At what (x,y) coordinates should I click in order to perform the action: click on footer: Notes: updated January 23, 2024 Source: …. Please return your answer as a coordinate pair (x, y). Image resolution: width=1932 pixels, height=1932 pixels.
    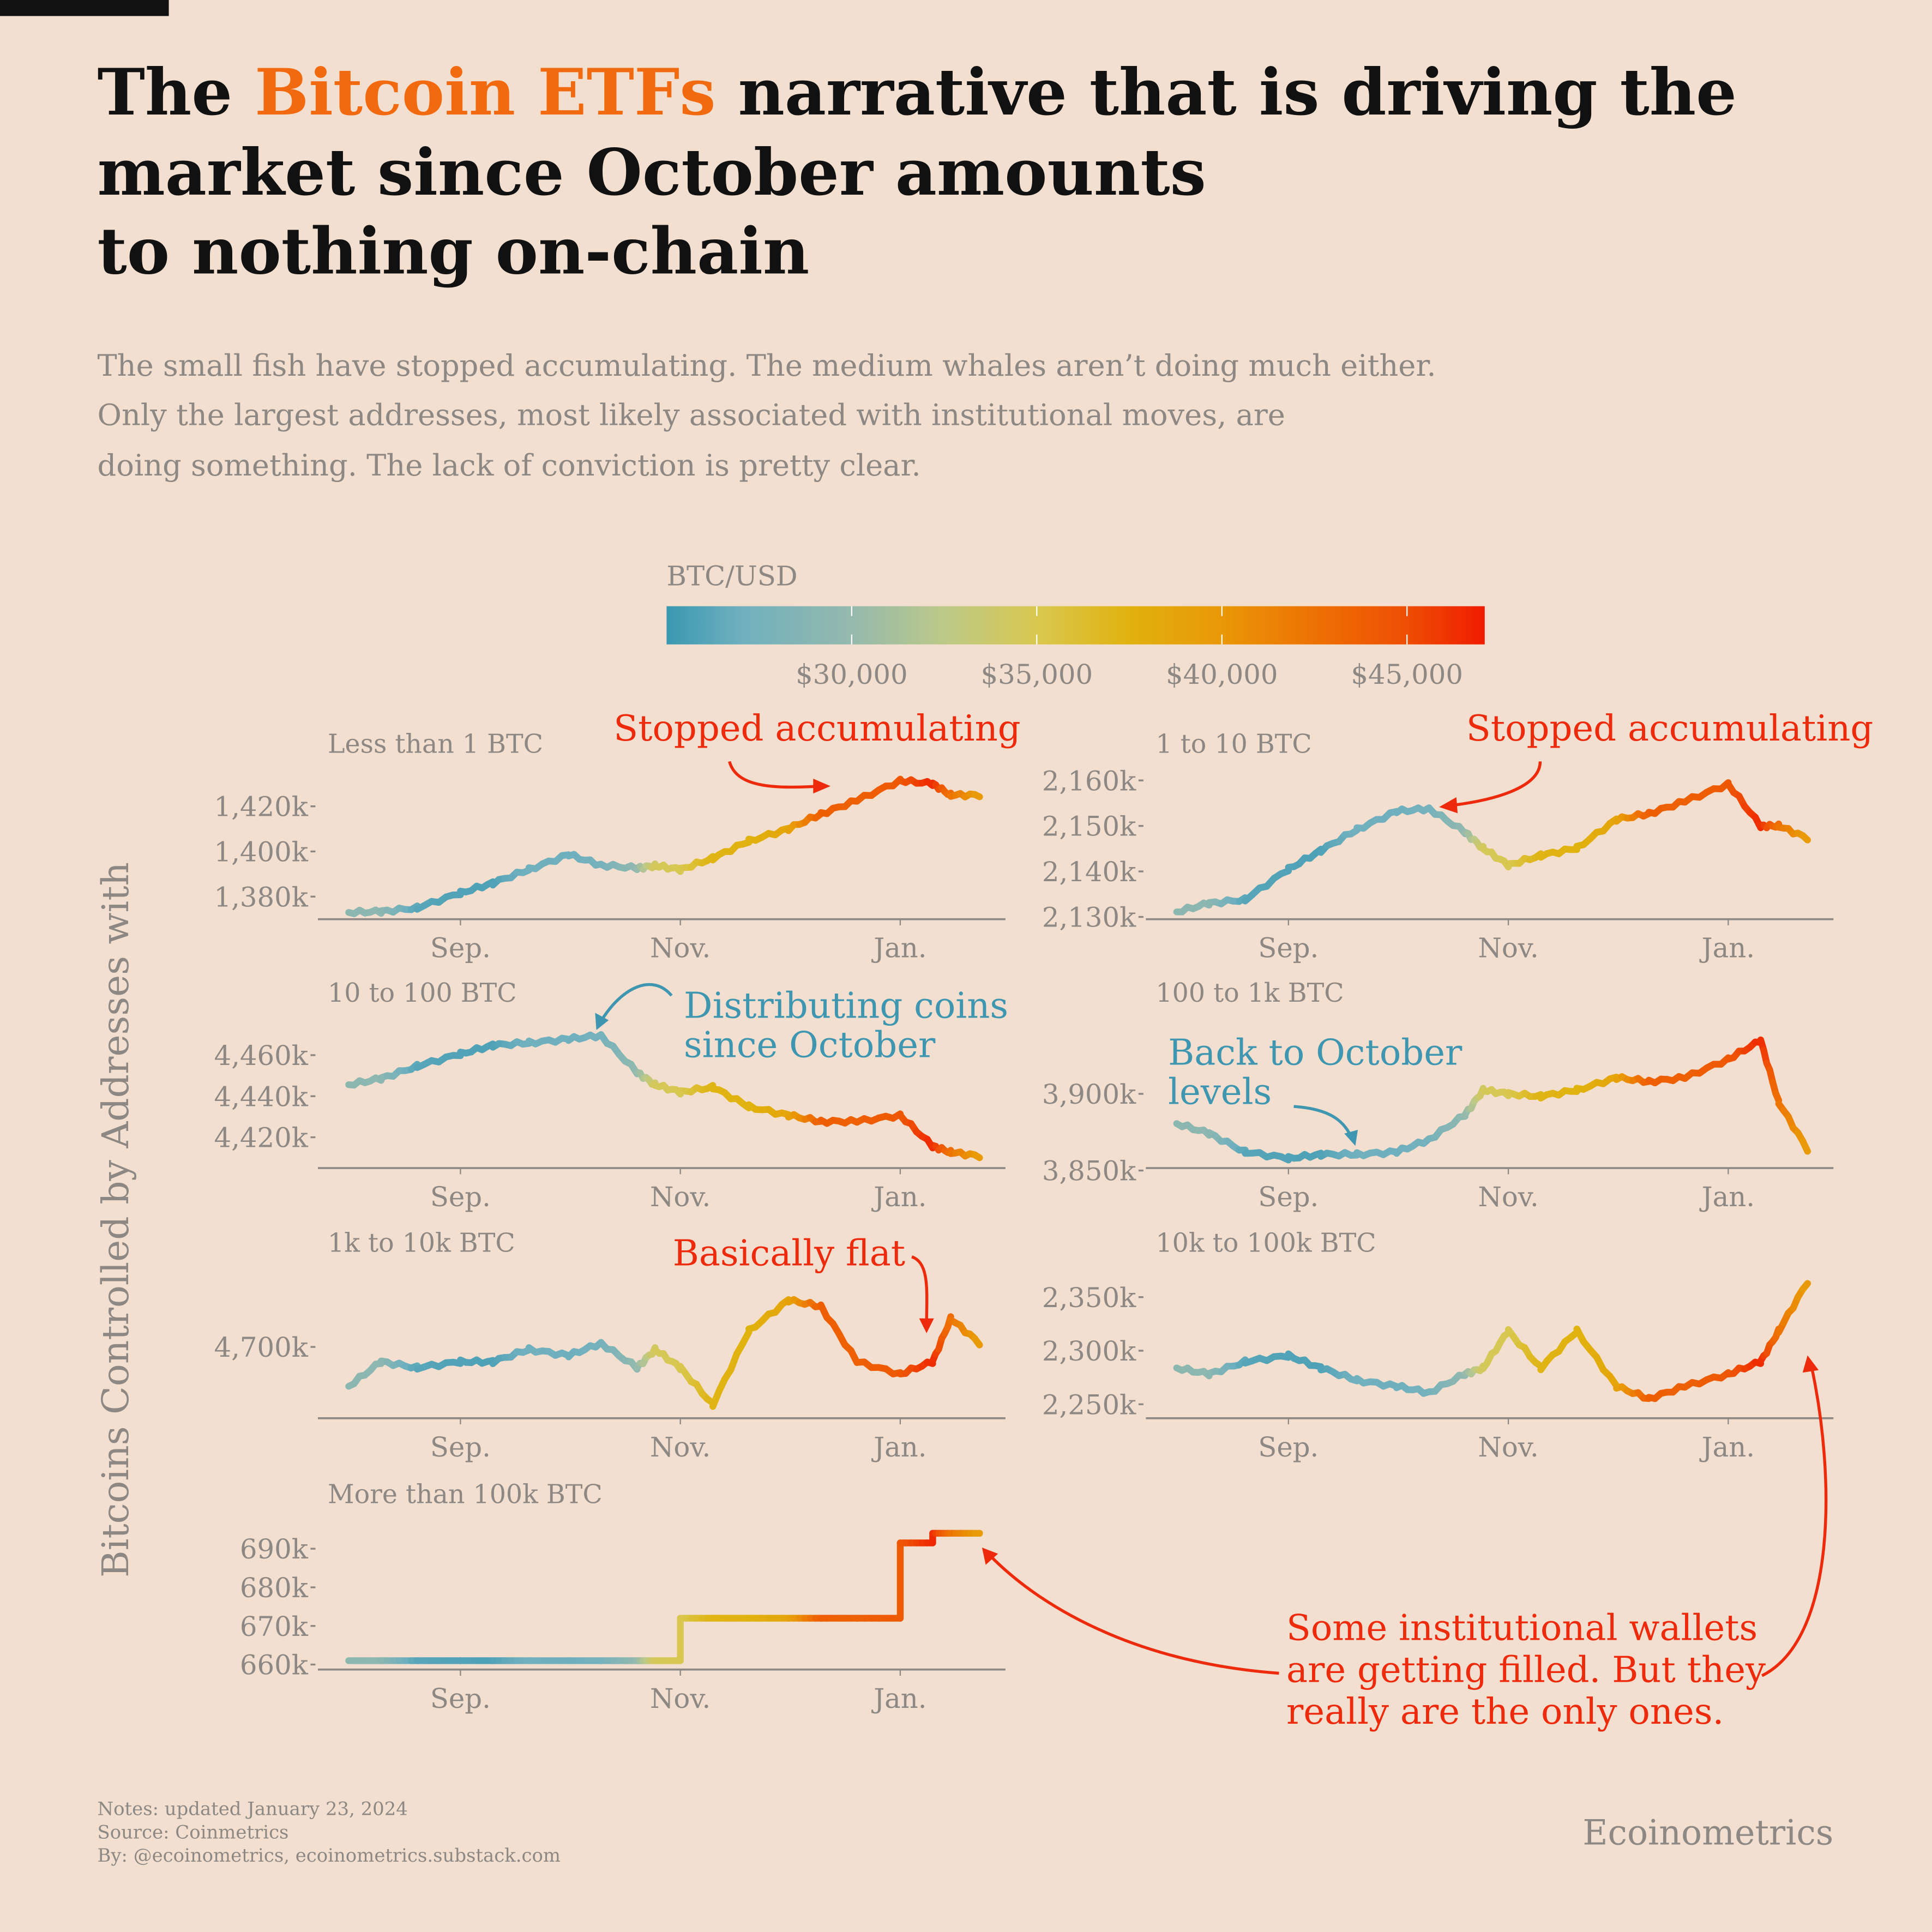
    Looking at the image, I should click on (966, 1832).